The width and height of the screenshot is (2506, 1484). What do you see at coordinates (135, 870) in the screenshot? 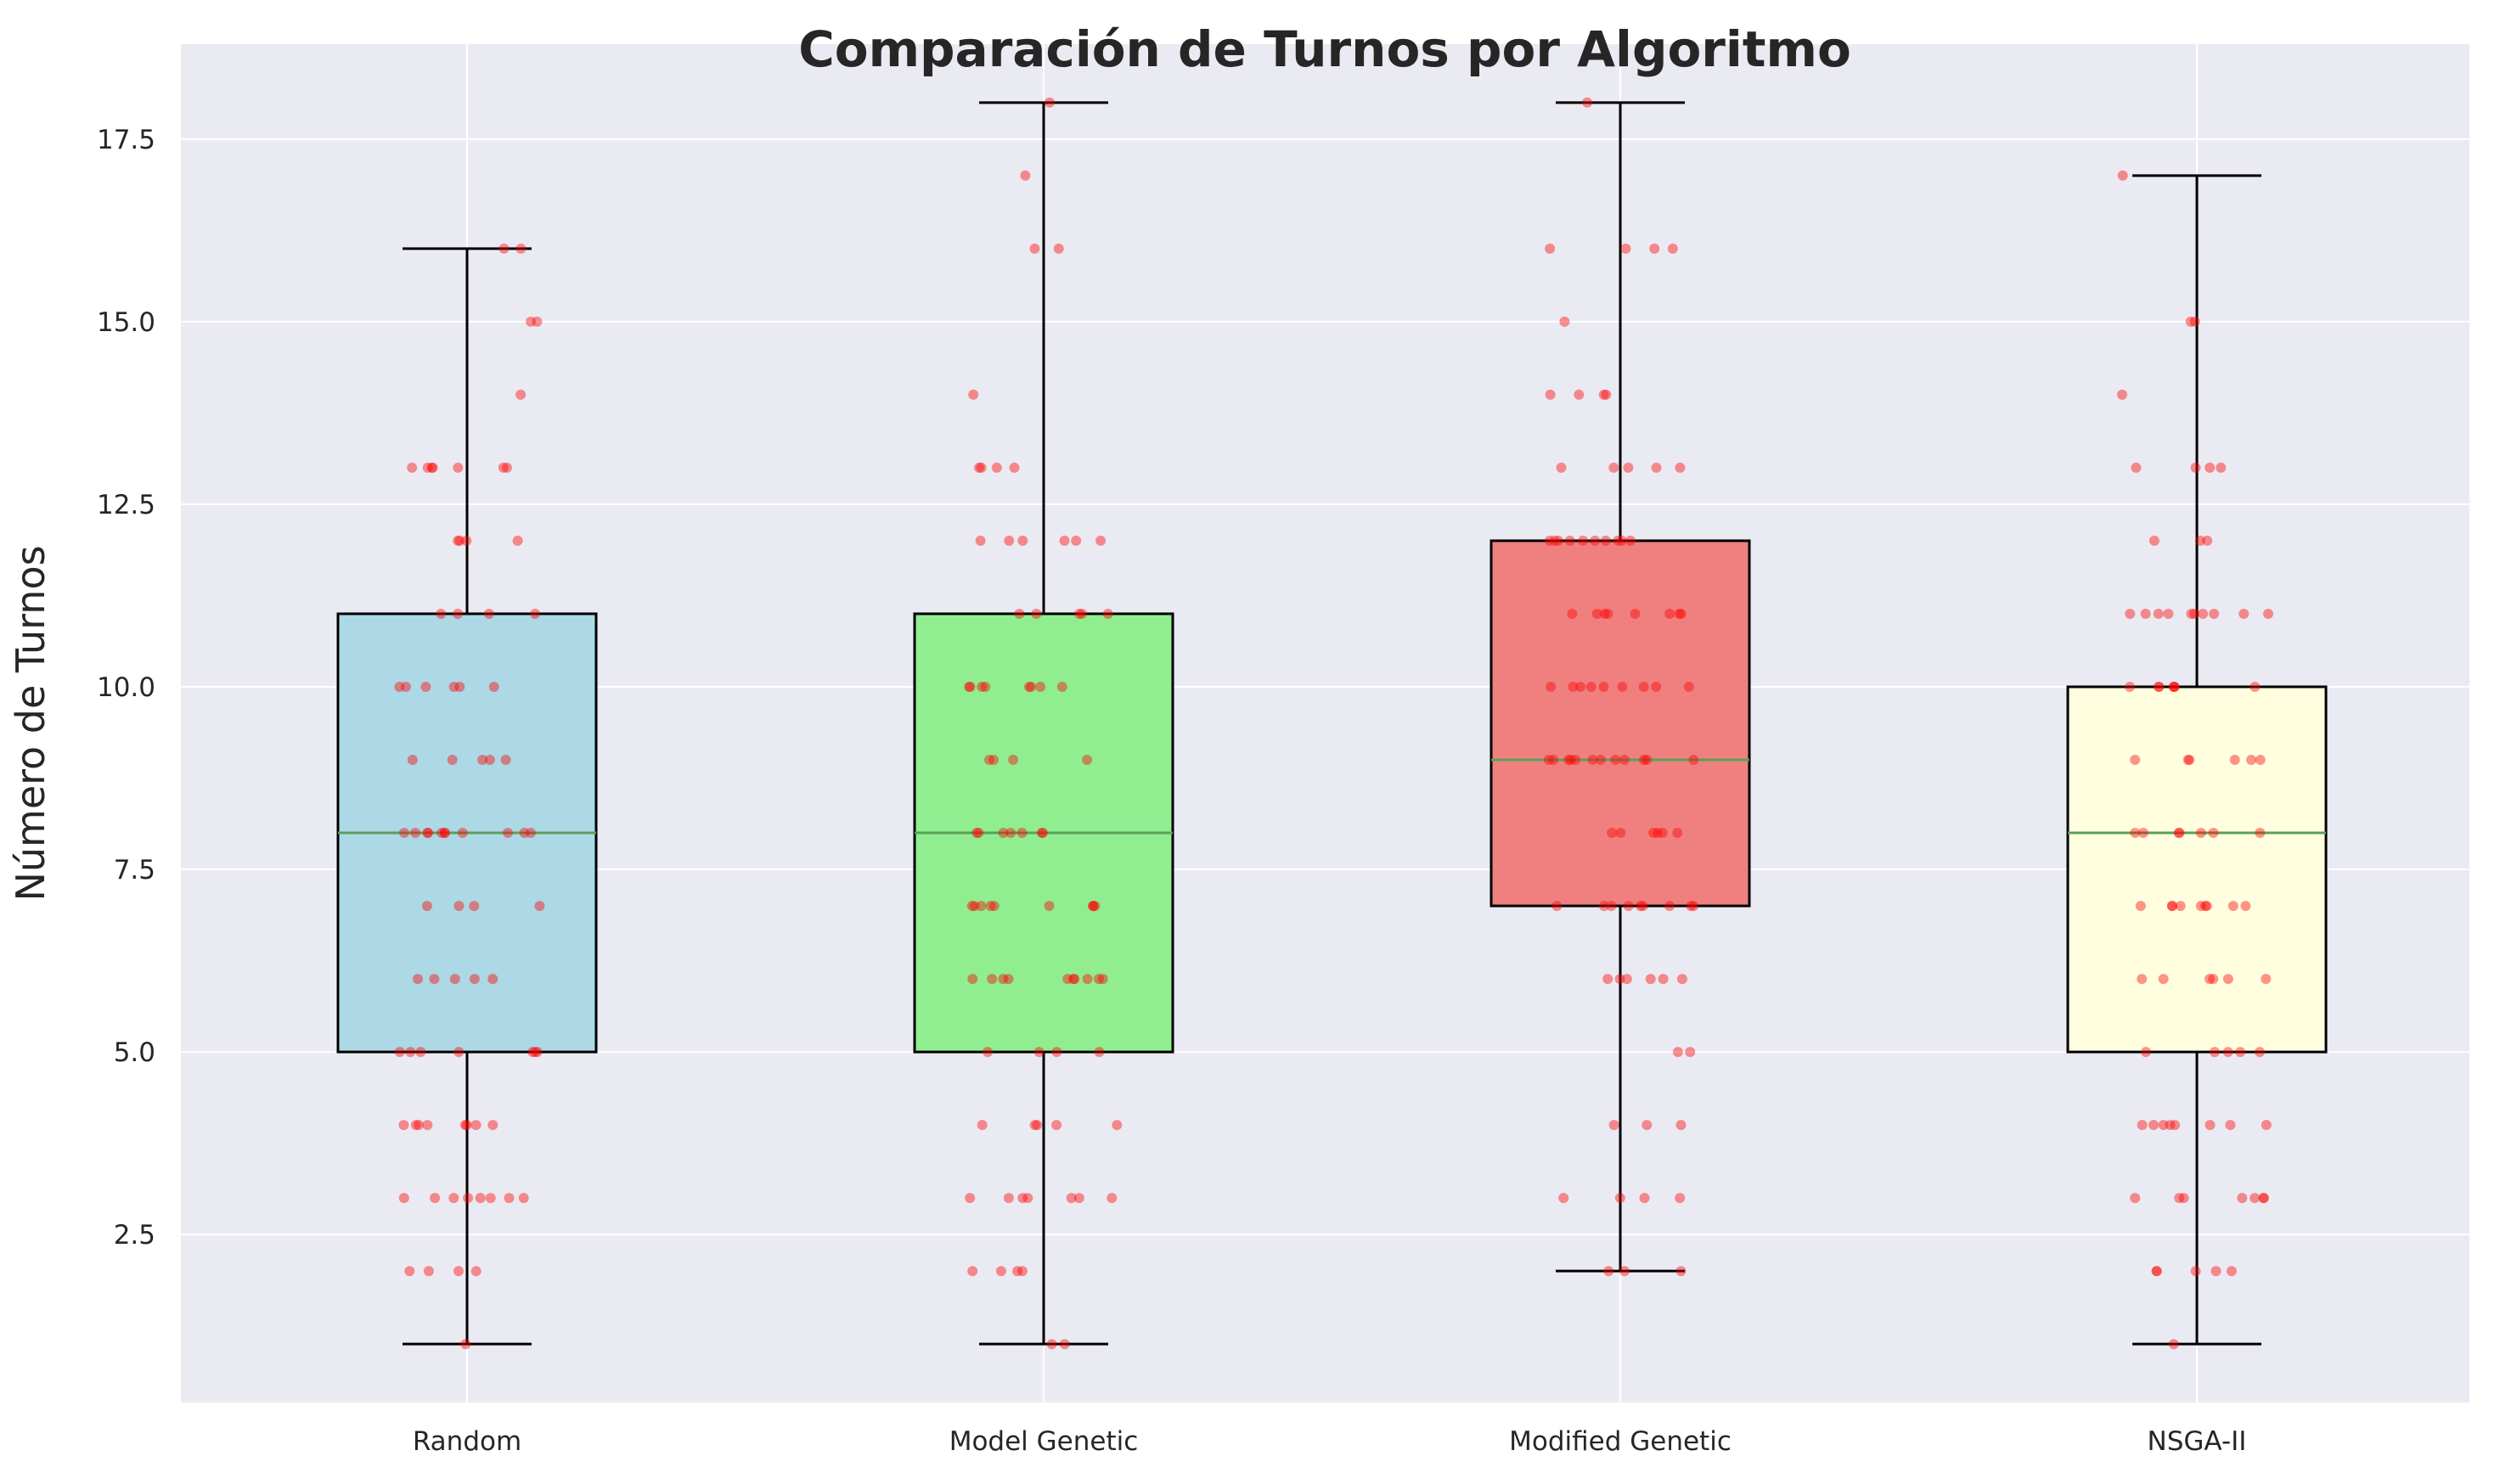
I see `y-tick-label: 7.5` at bounding box center [135, 870].